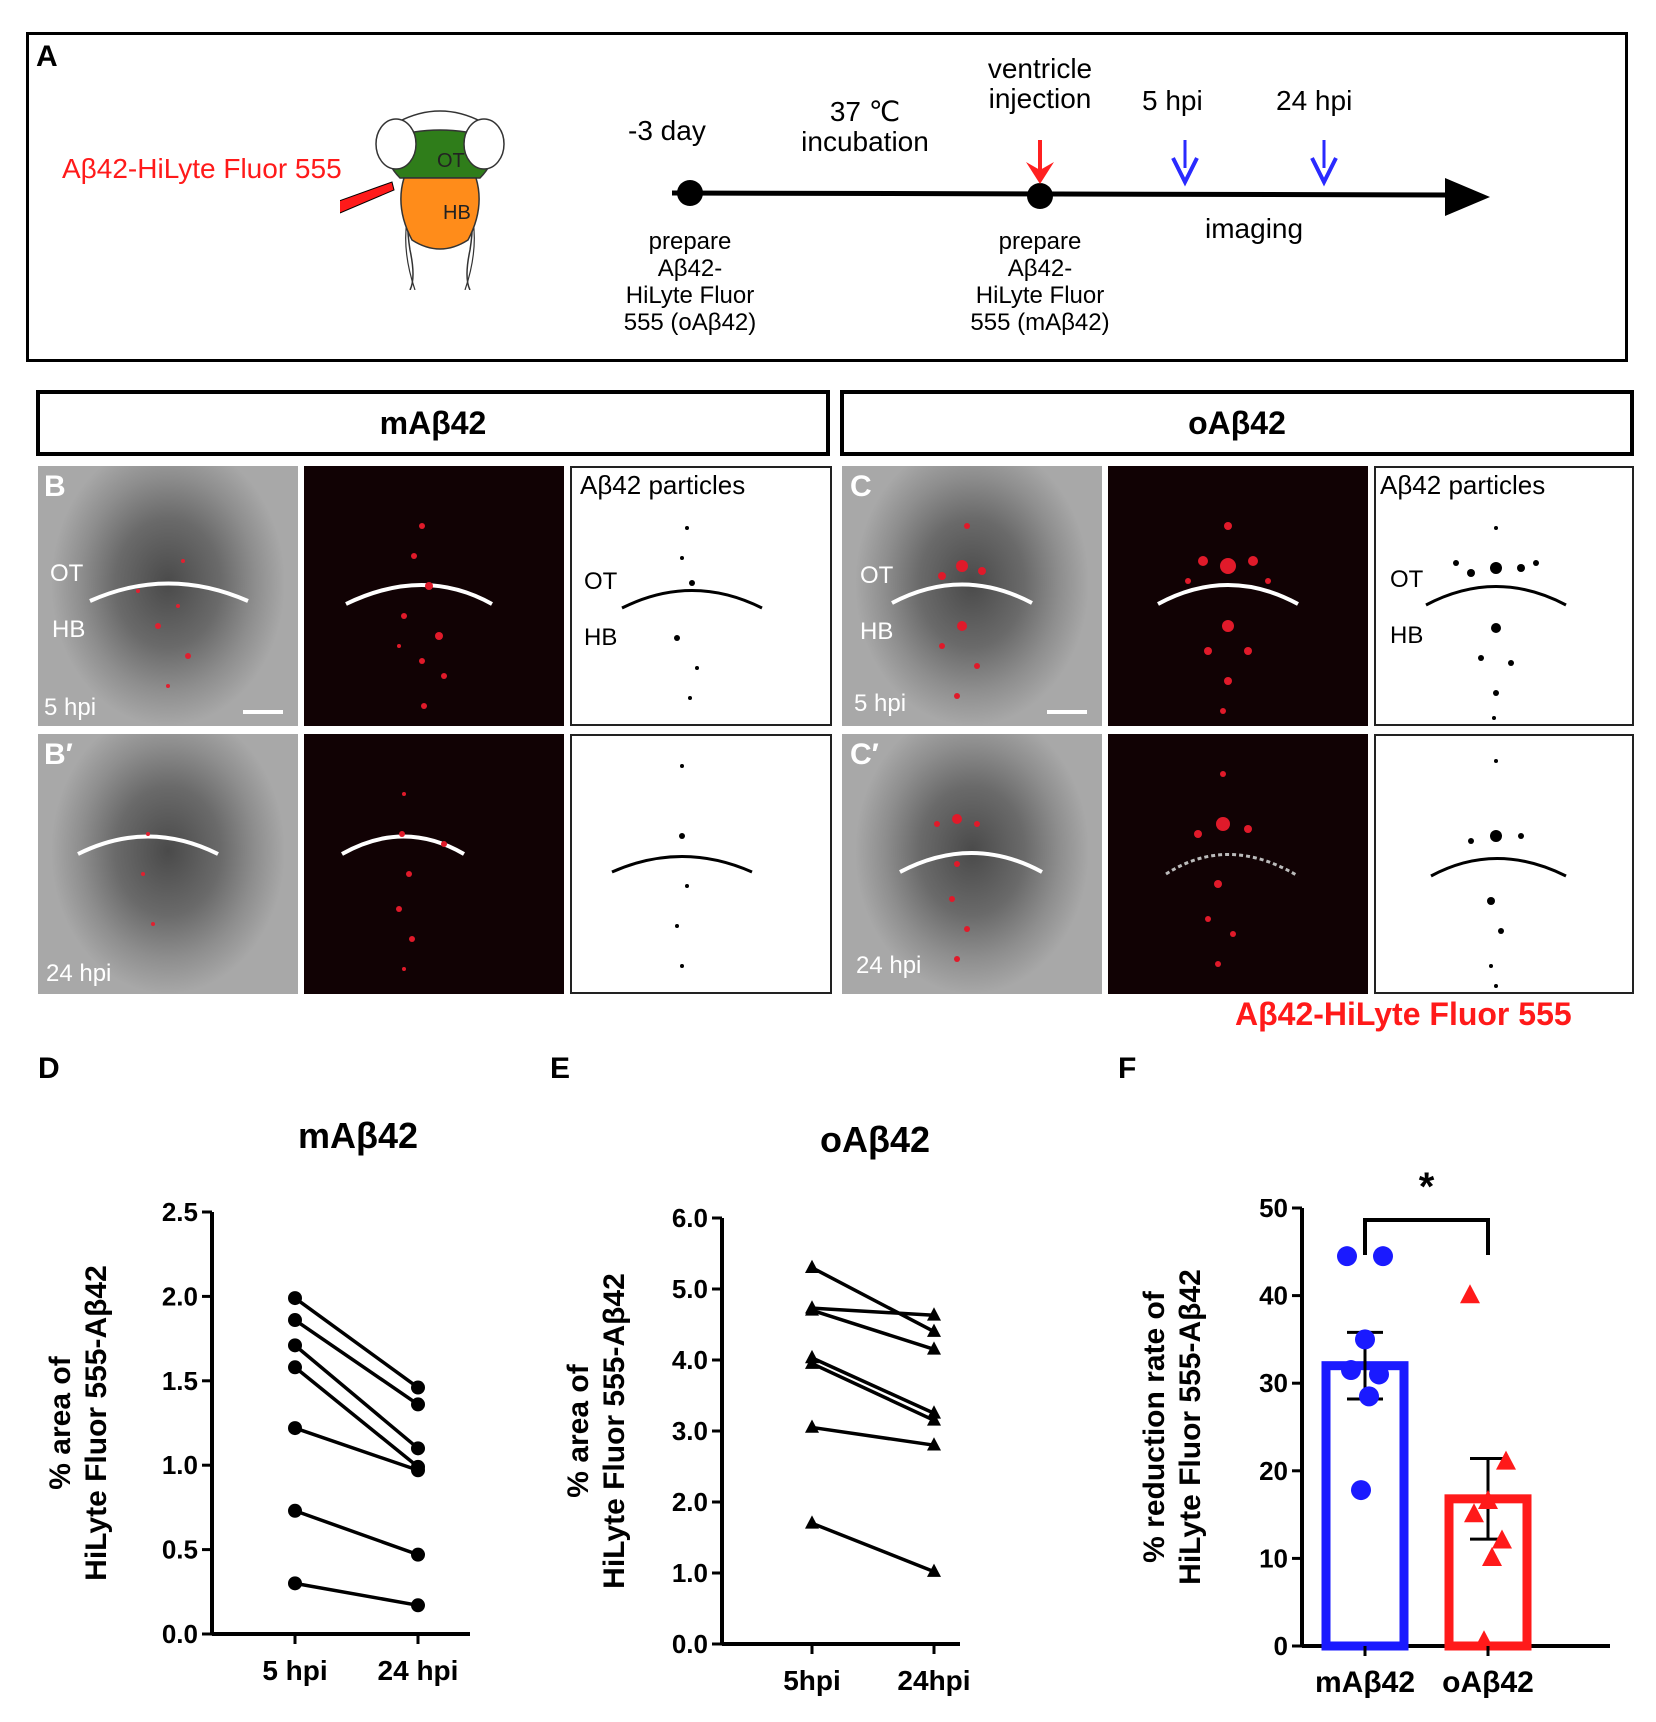 Image resolution: width=1656 pixels, height=1722 pixels. What do you see at coordinates (1040, 196) in the screenshot?
I see `injection-dot` at bounding box center [1040, 196].